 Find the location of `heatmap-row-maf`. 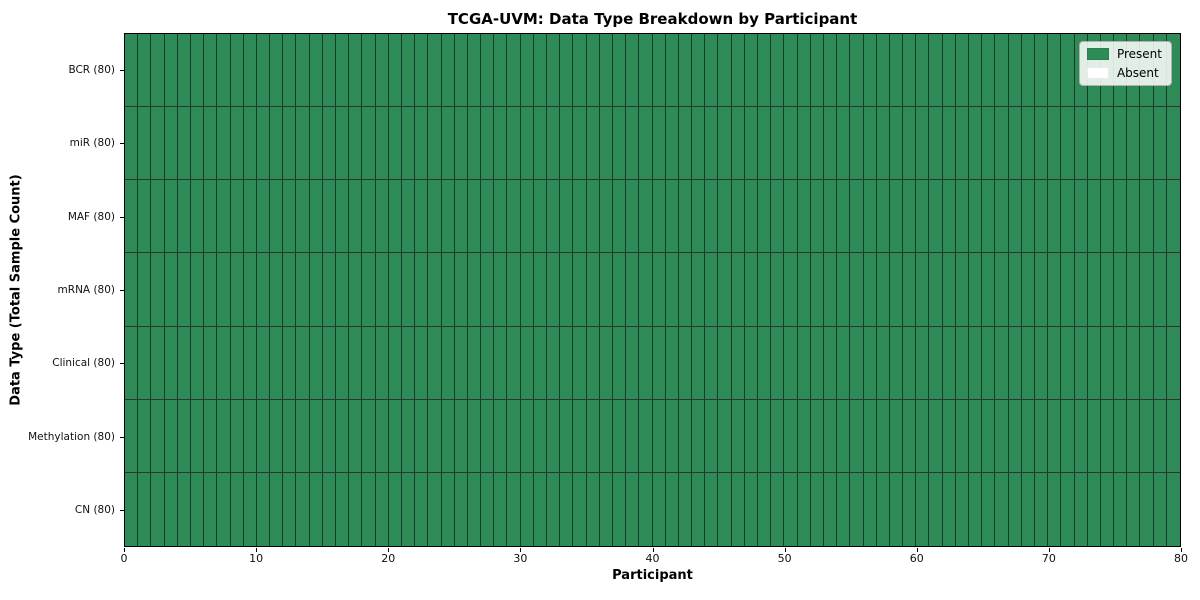

heatmap-row-maf is located at coordinates (652, 217).